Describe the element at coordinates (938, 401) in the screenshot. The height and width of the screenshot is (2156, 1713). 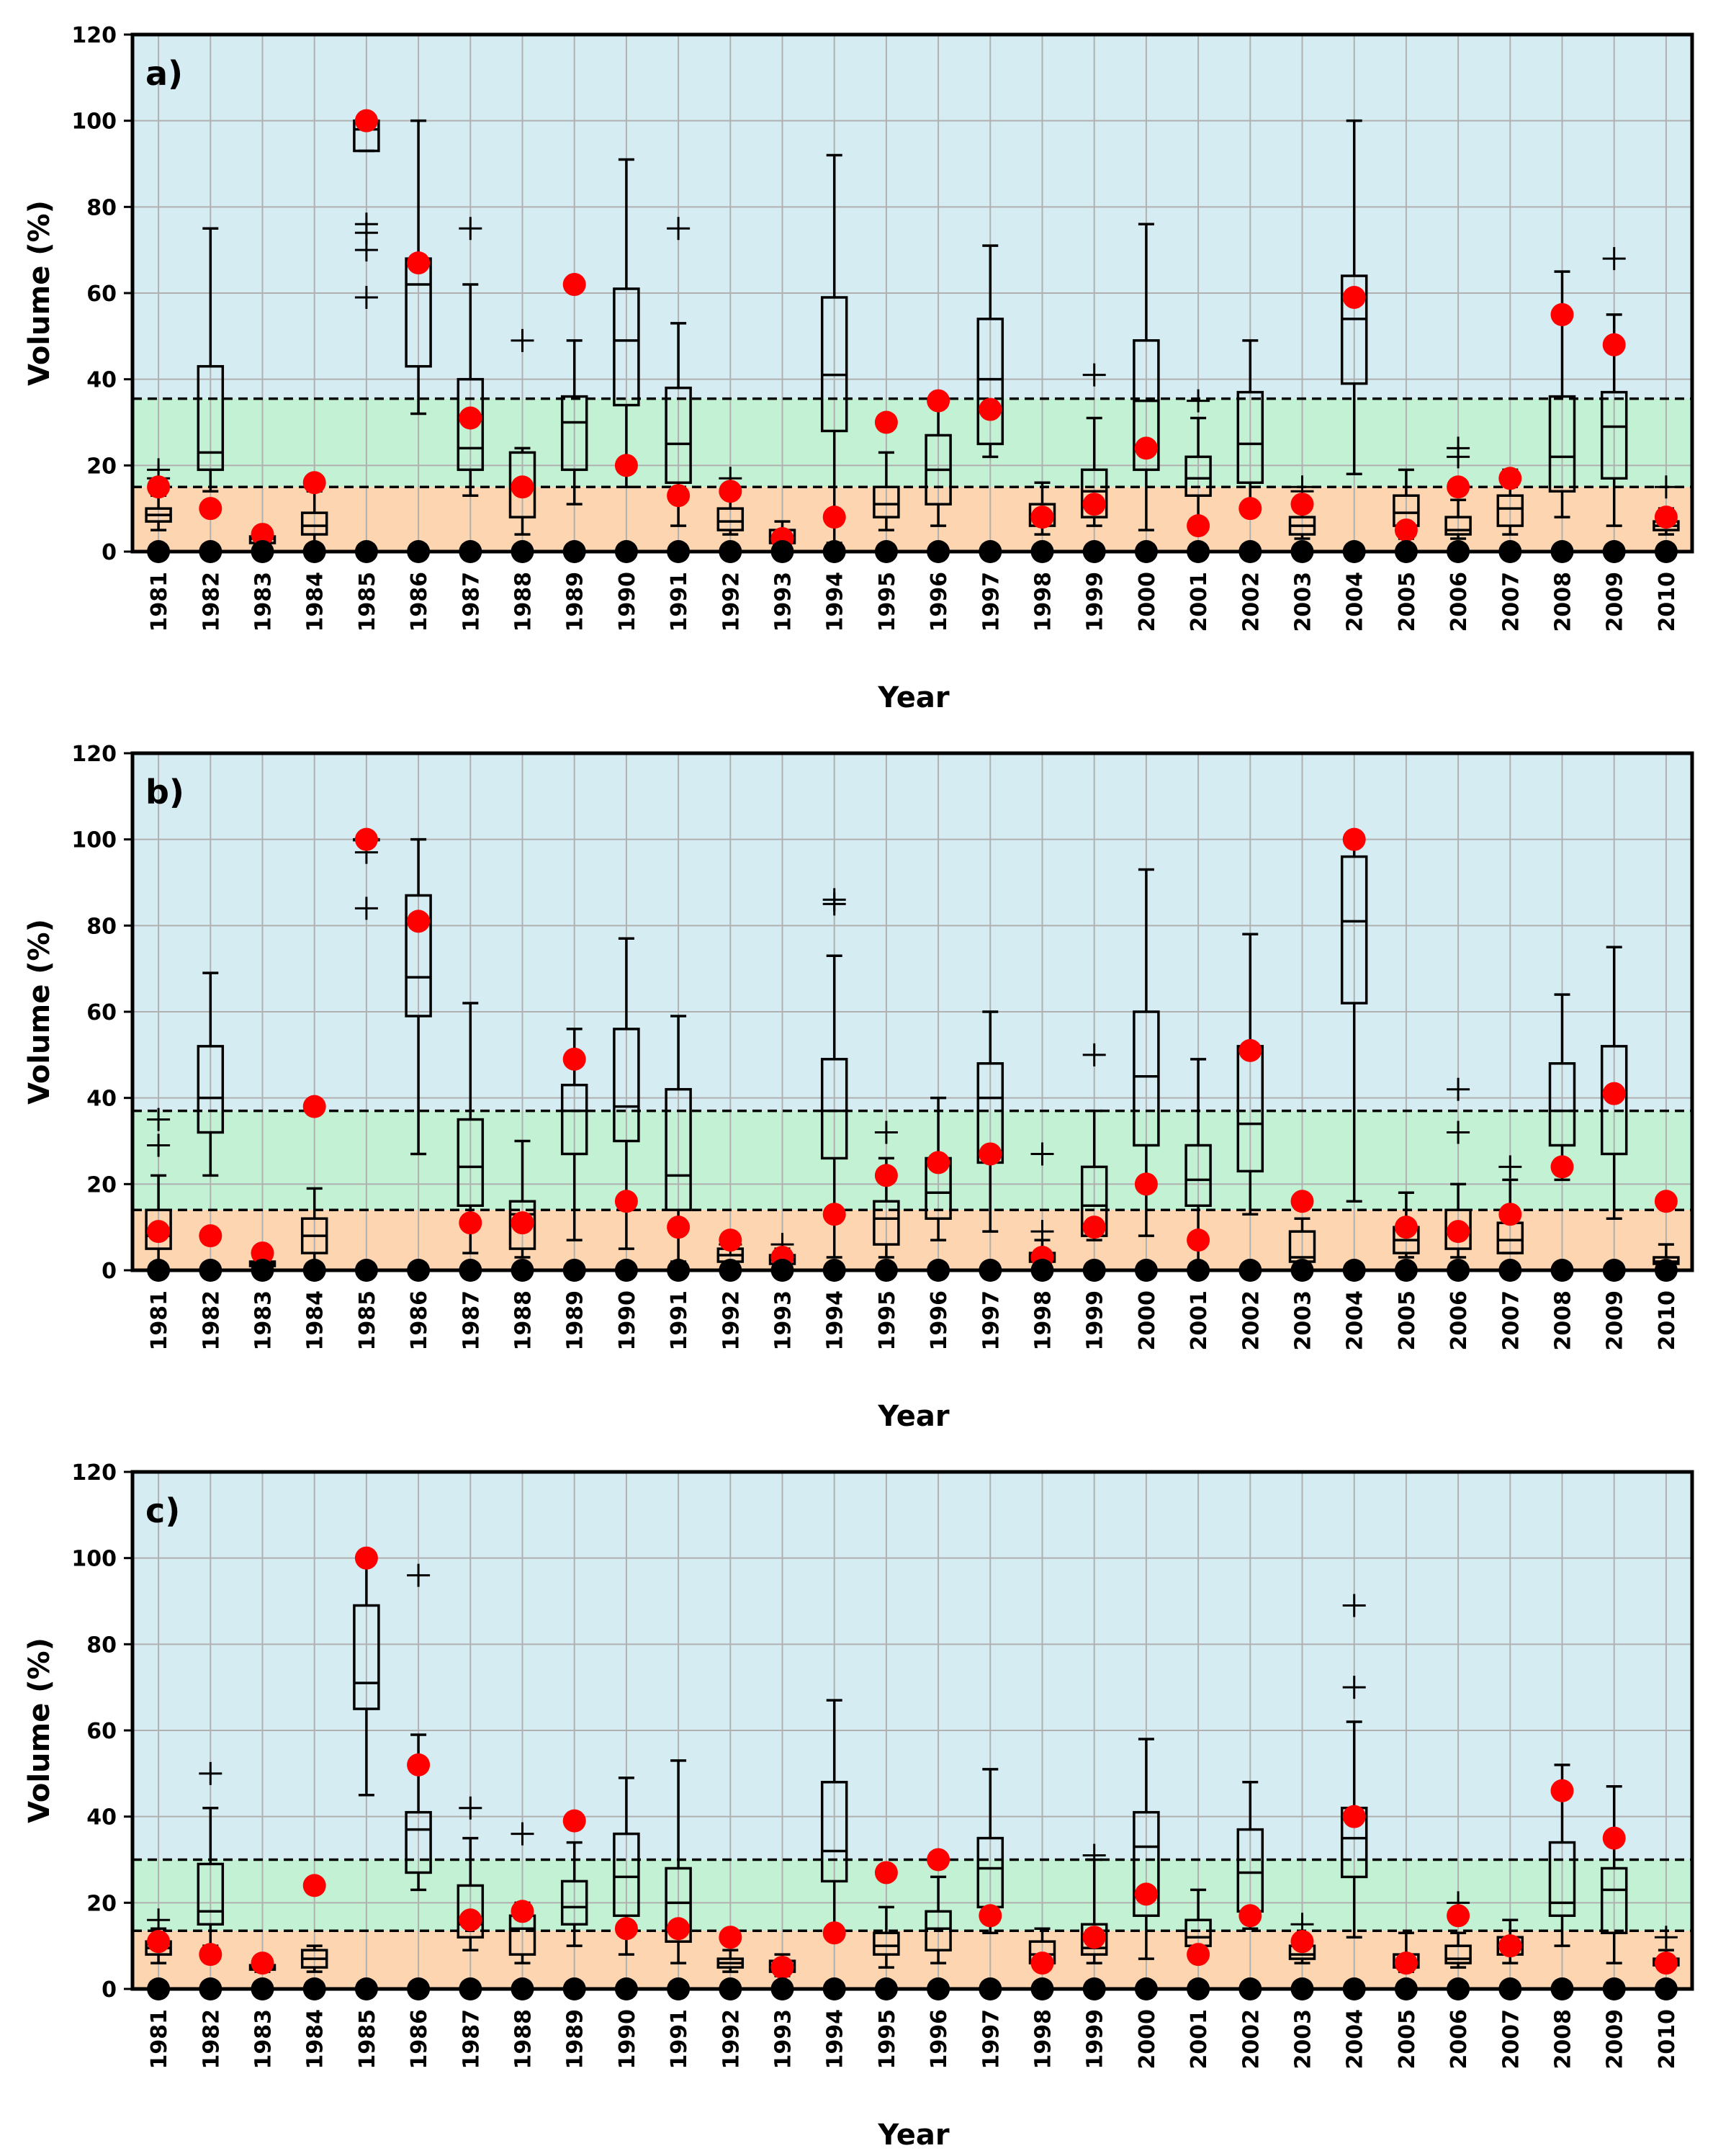
I see `observed-point-1996` at that location.